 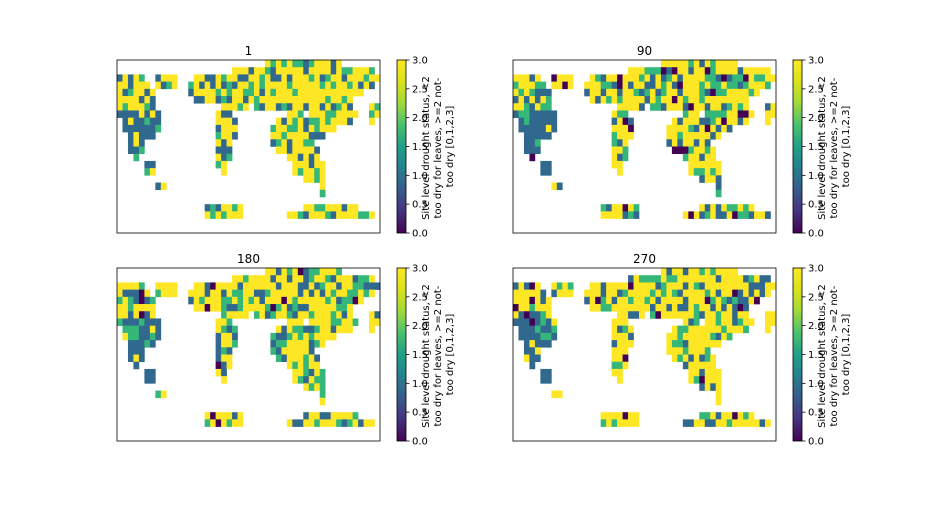 I want to click on colorbar-label-line-3: too dry [0,1,2,3], so click(x=450, y=355).